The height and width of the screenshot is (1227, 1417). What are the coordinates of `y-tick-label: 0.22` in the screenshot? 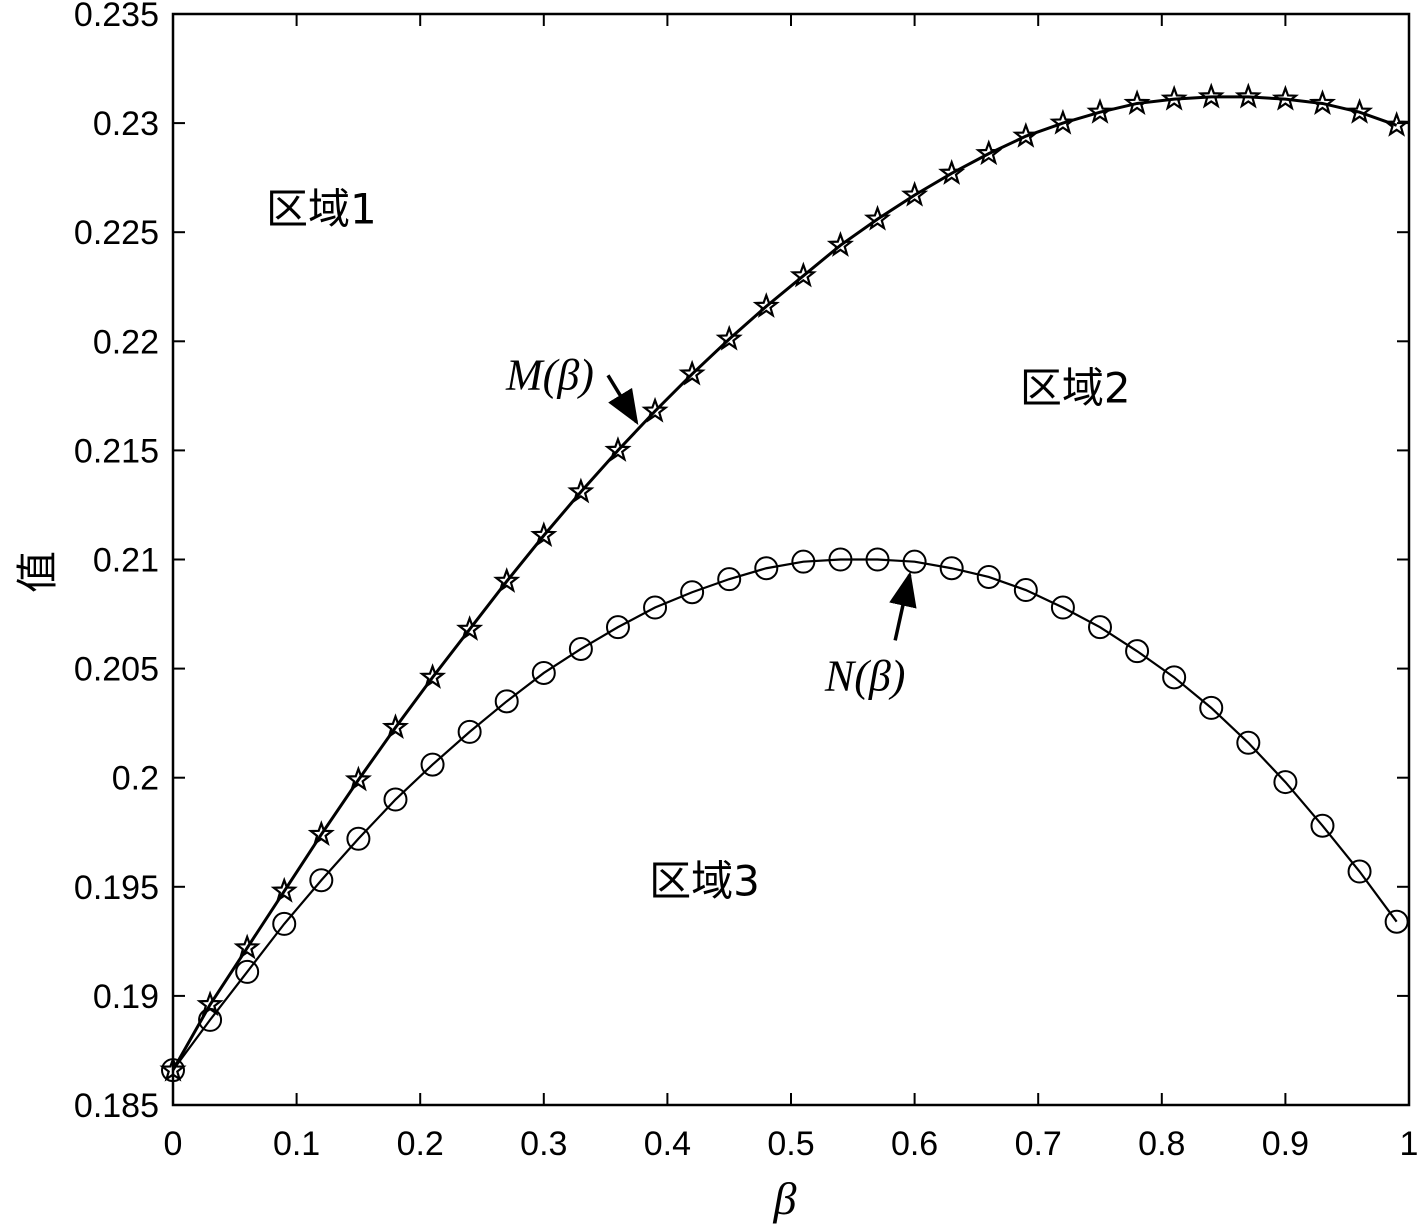 It's located at (126, 342).